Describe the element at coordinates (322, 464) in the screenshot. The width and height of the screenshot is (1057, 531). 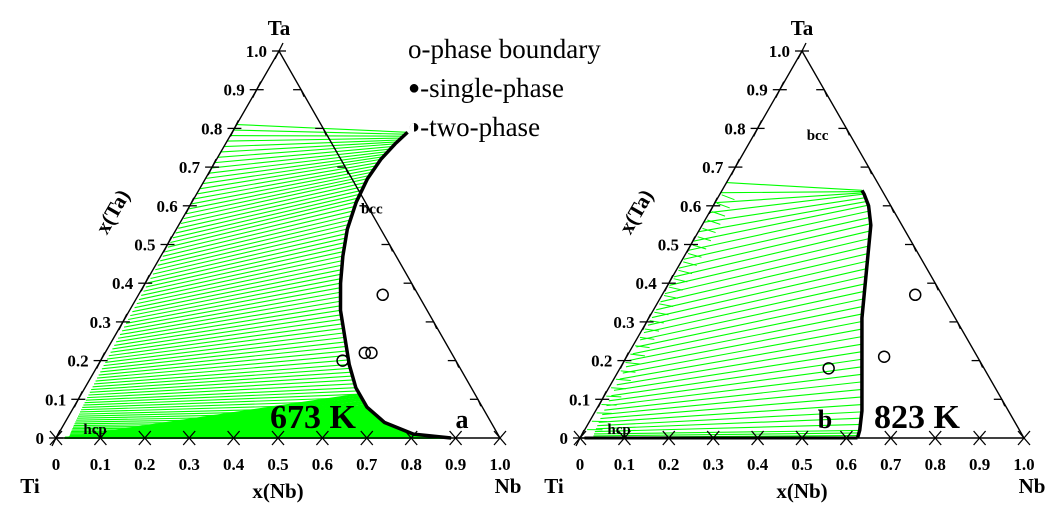
I see `x-tick-label: 0.6` at that location.